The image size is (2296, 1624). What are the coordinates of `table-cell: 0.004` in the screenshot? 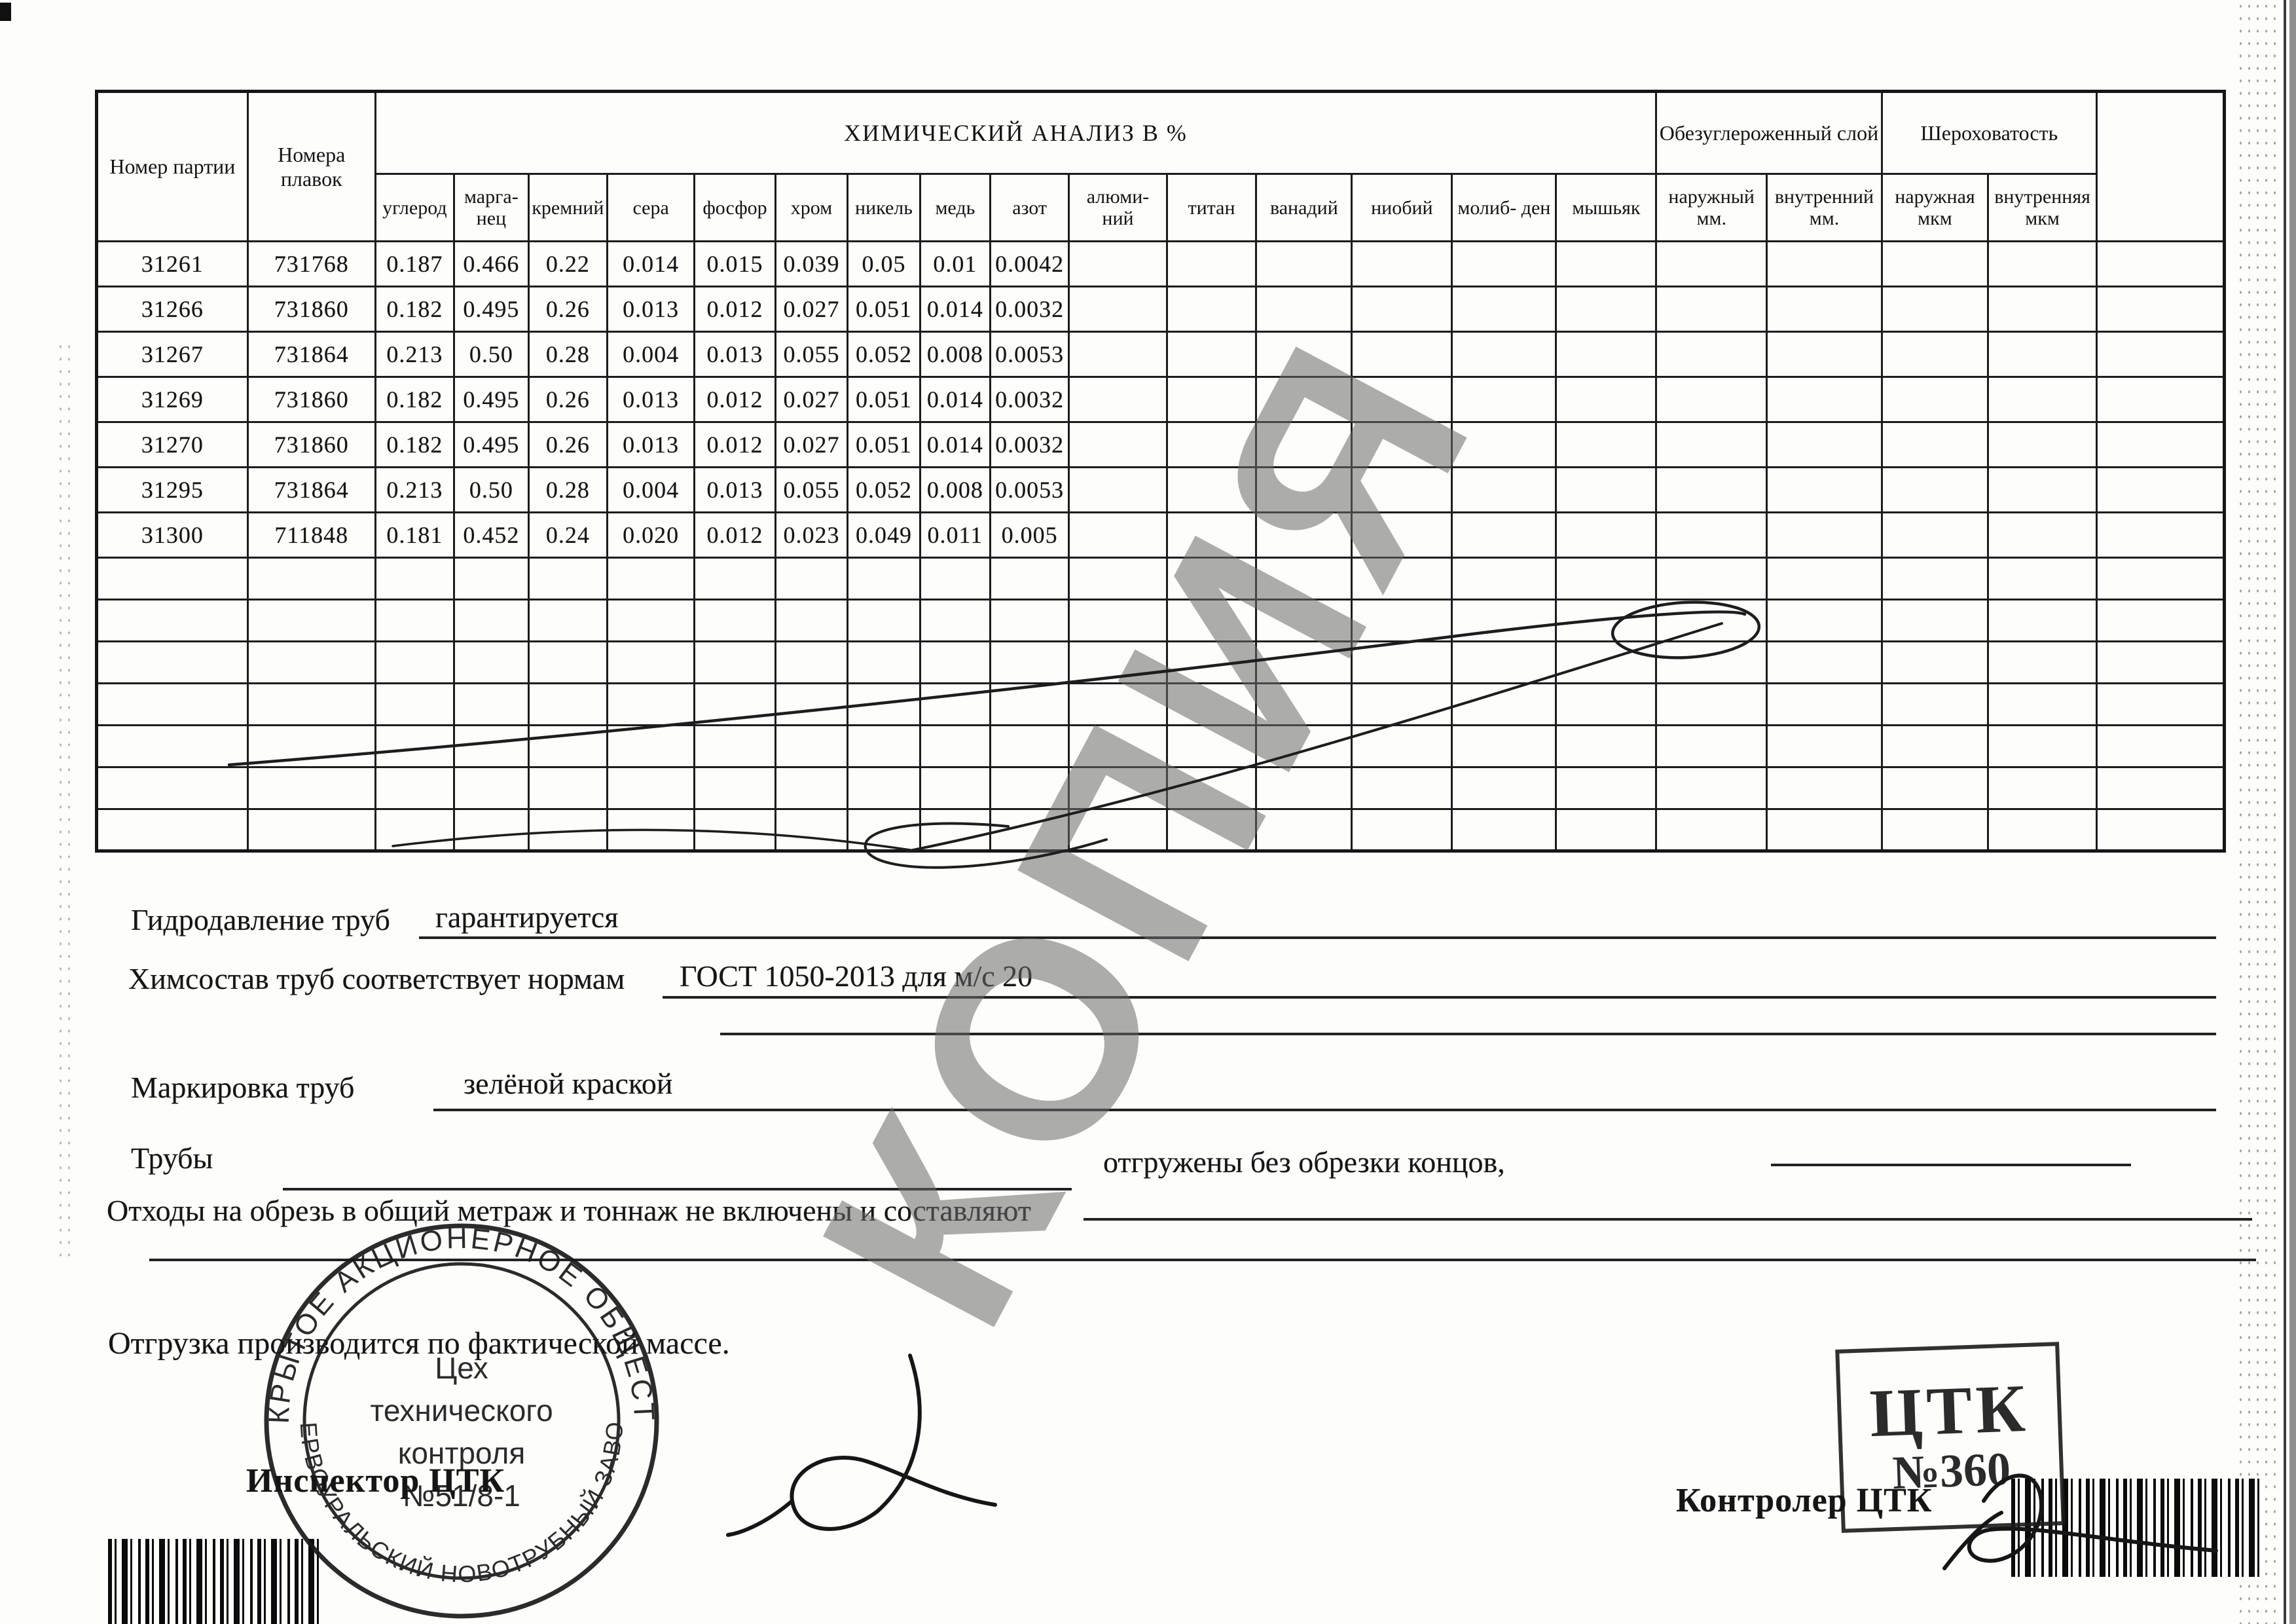 It's located at (651, 489).